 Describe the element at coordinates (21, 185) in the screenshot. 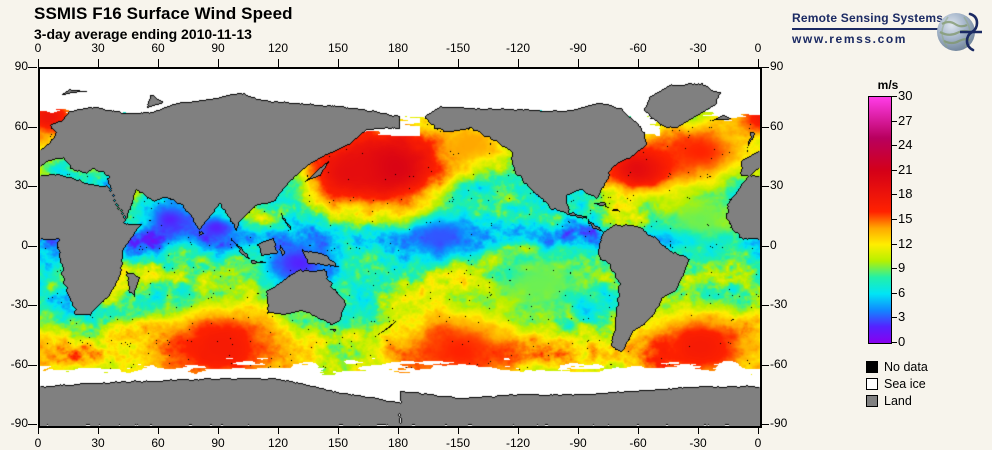

I see `y-axis-label-left: 30` at that location.